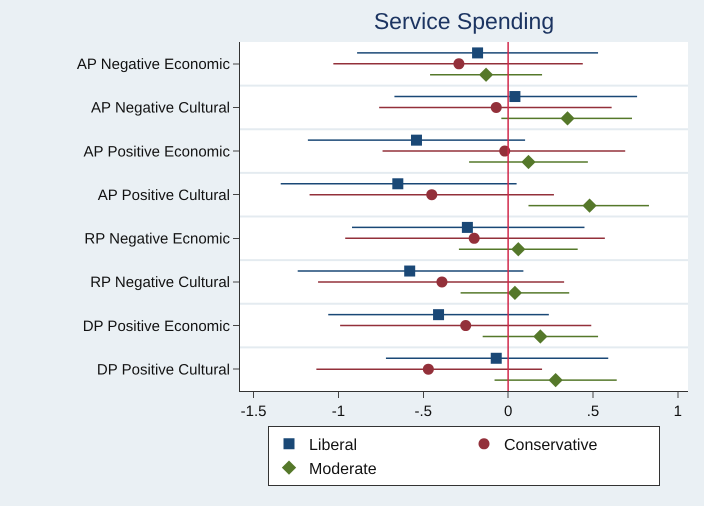 Image resolution: width=704 pixels, height=506 pixels. What do you see at coordinates (253, 411) in the screenshot?
I see `x-tick-label: -1.5` at bounding box center [253, 411].